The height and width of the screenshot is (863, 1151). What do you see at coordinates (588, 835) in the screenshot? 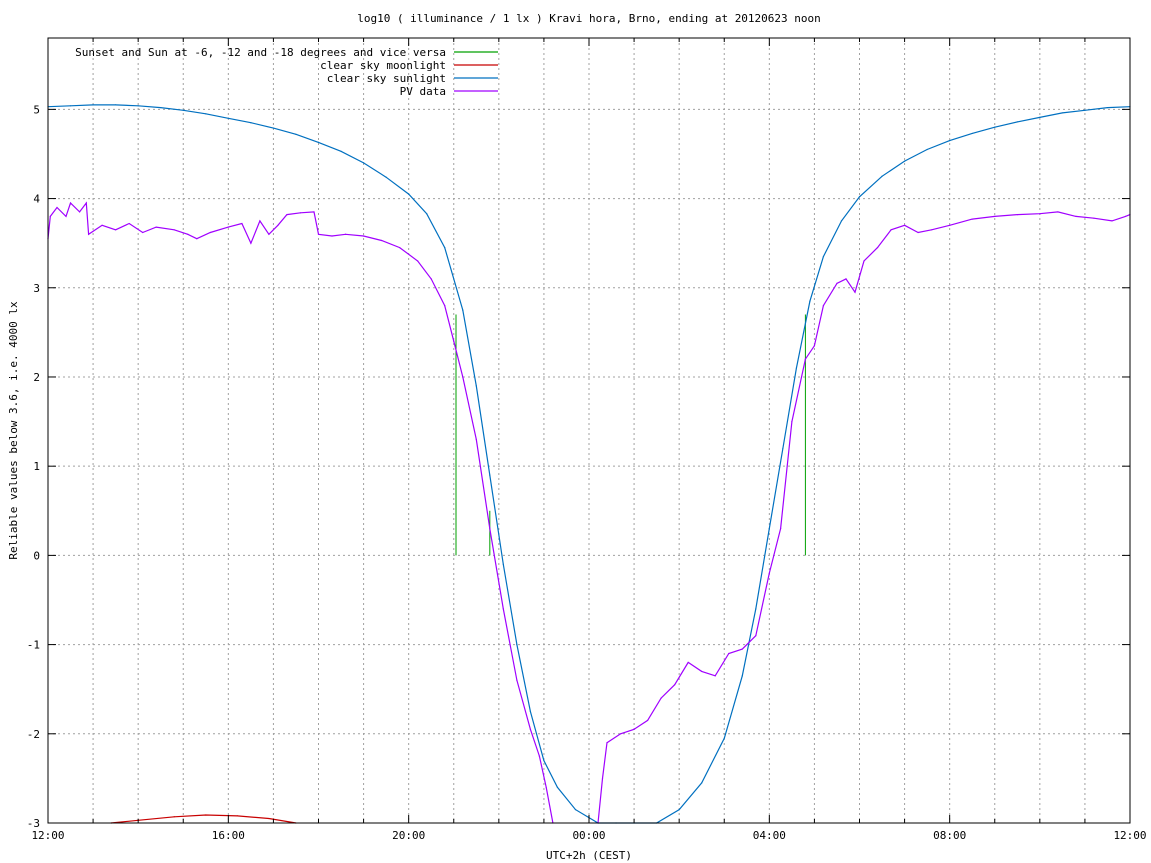
I see `x-tick-label: 00:00` at bounding box center [588, 835].